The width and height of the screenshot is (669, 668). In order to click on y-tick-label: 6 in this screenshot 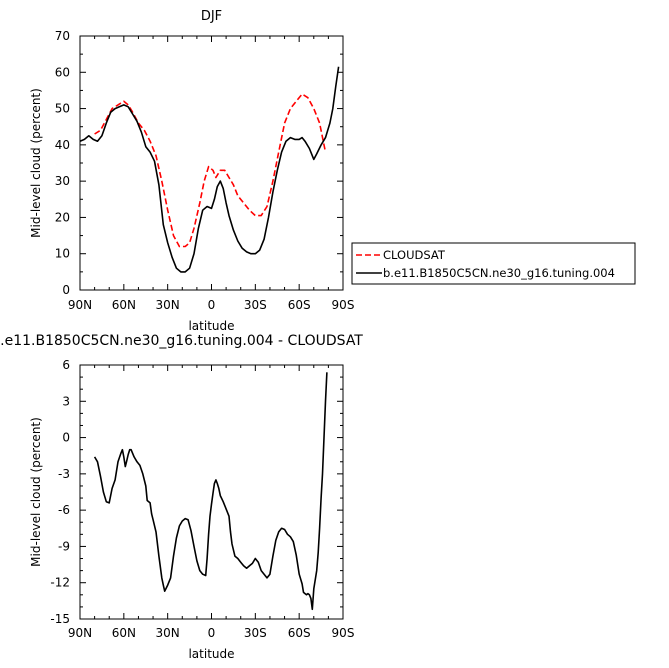, I will do `click(66, 365)`.